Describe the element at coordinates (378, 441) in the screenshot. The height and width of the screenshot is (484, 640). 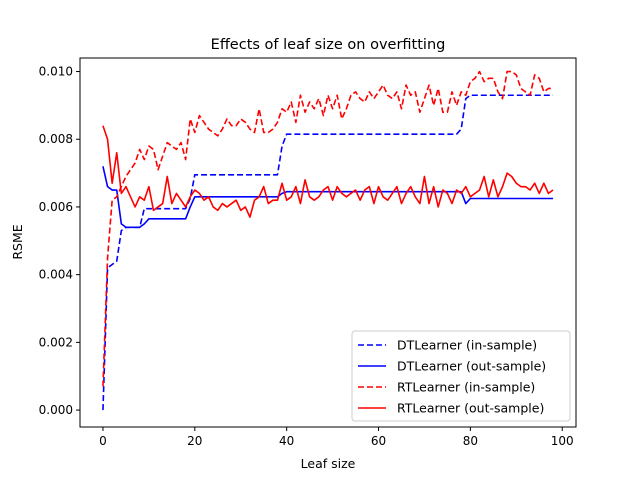
I see `x-tick-label: 60` at that location.